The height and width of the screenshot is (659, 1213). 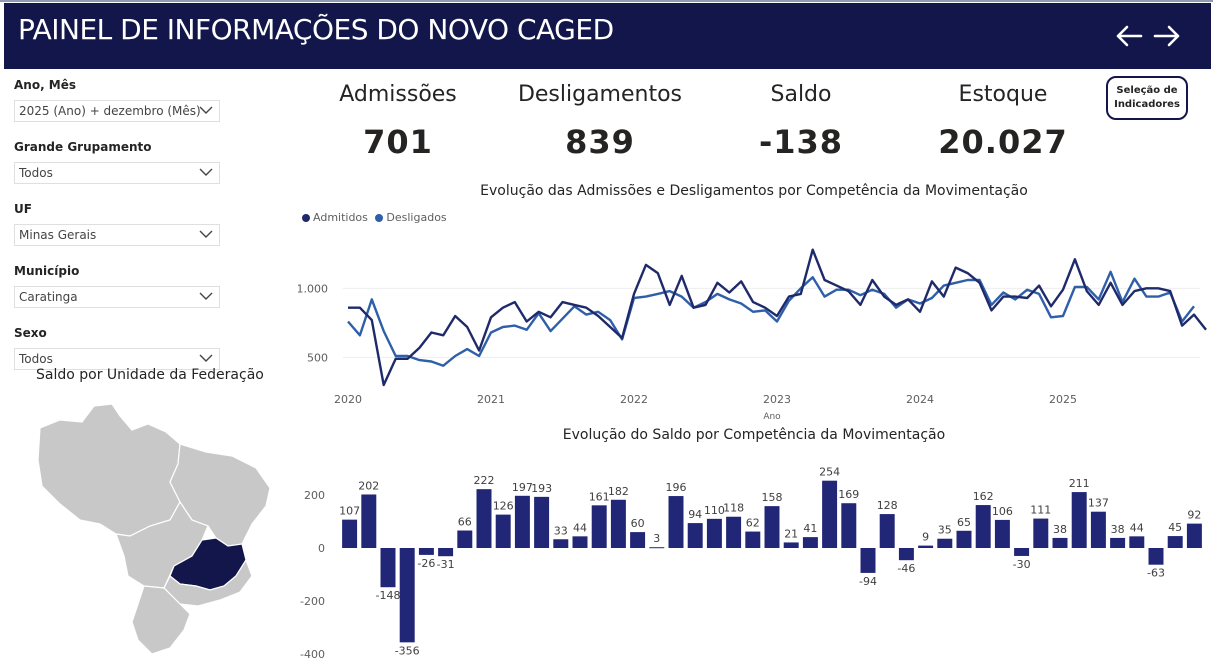 What do you see at coordinates (964, 522) in the screenshot?
I see `data-label: 65` at bounding box center [964, 522].